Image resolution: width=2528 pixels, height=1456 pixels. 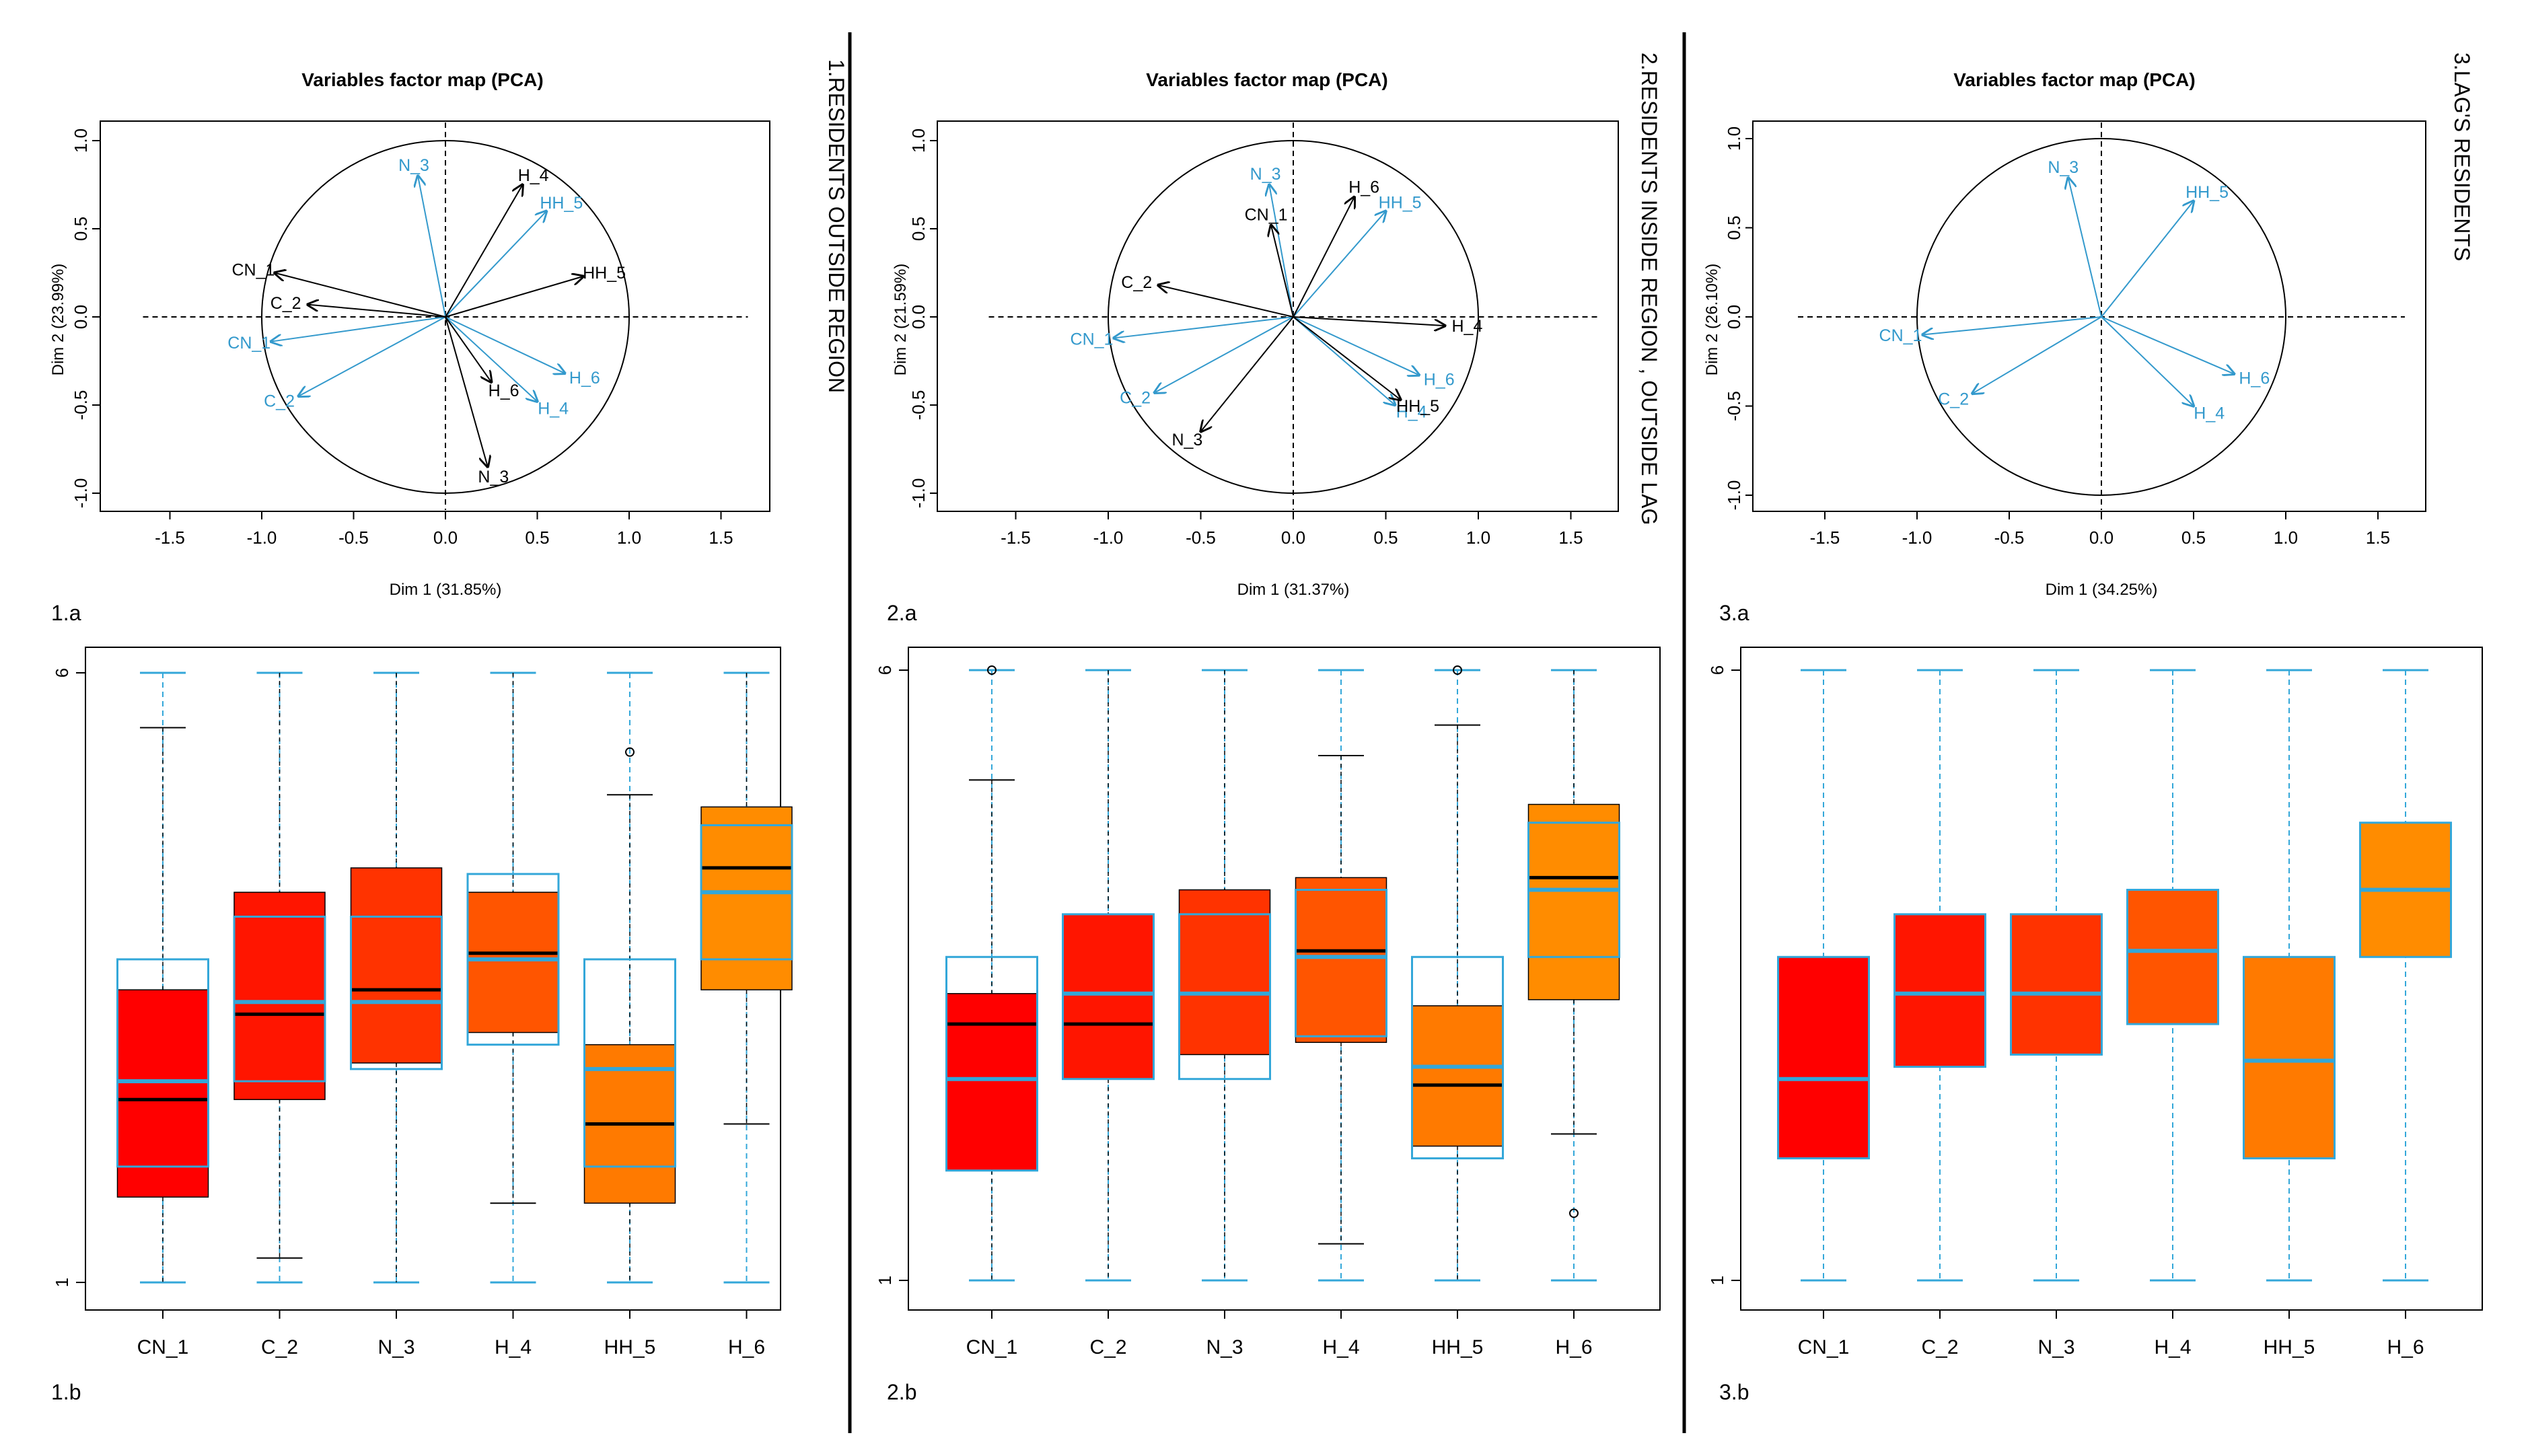 What do you see at coordinates (836, 226) in the screenshot?
I see `side-label-1: 1.RESIDENTS OUTSIDE REGION` at bounding box center [836, 226].